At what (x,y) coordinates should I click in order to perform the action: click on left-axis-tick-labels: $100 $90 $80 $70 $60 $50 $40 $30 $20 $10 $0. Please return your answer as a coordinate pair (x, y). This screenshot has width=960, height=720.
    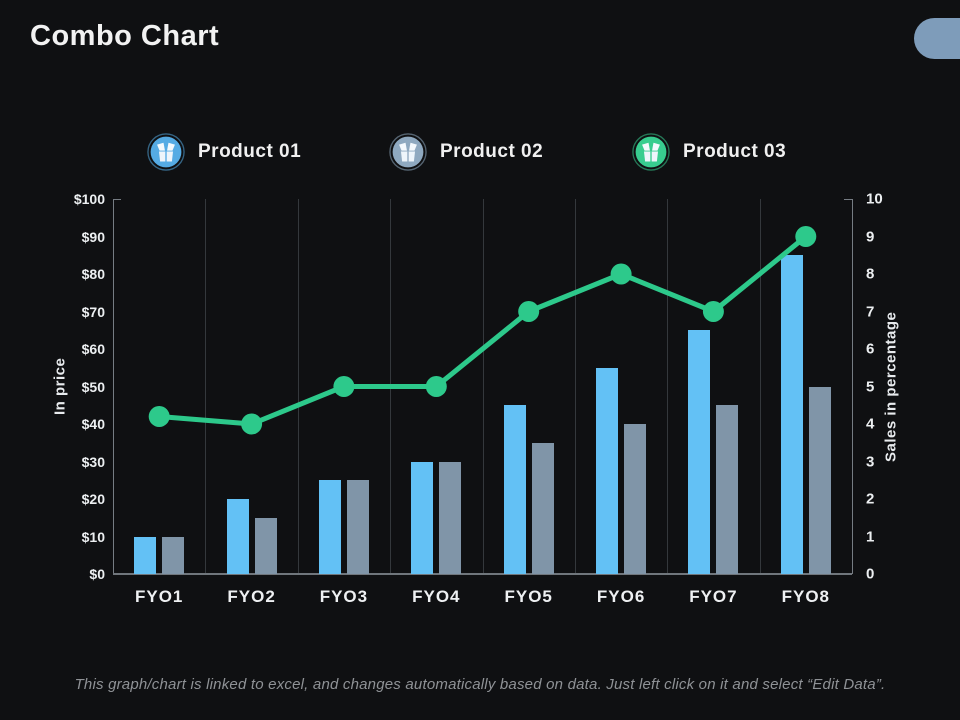
    Looking at the image, I should click on (52, 386).